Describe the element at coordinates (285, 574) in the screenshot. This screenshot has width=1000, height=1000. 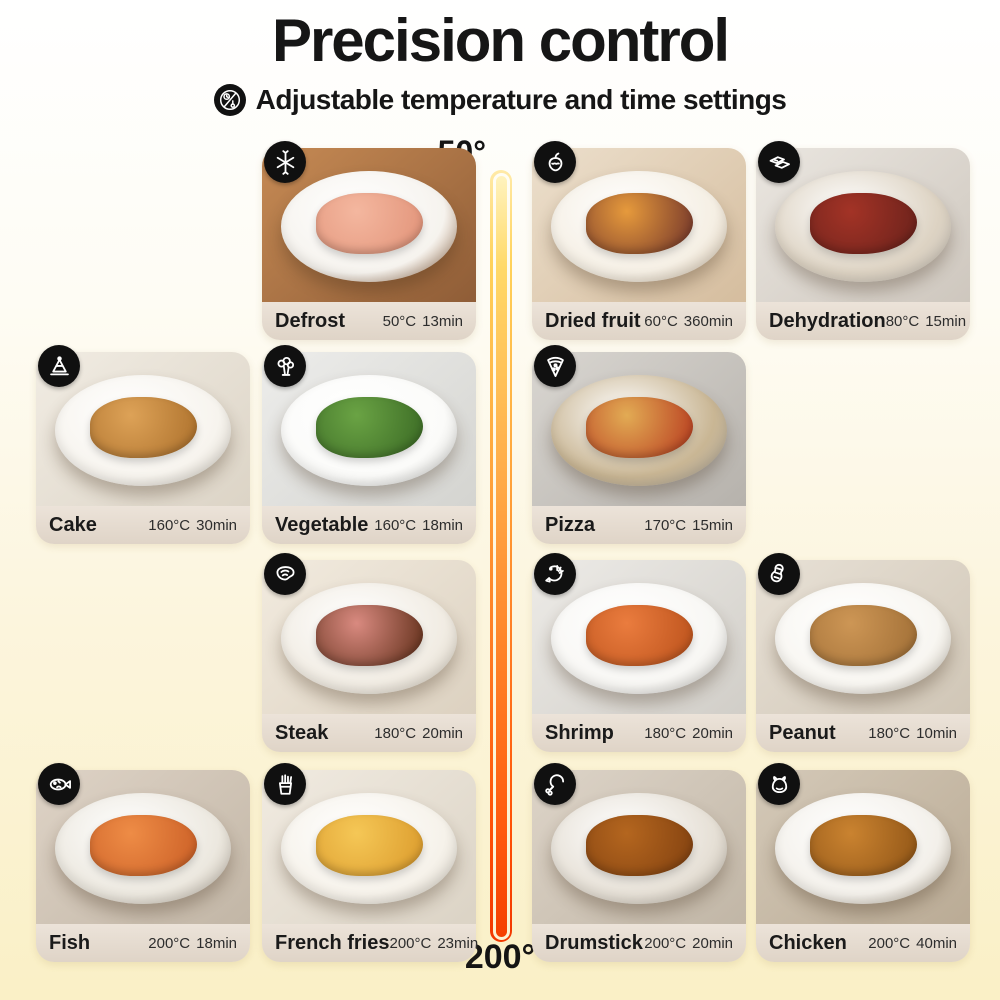
I see `steak-icon` at that location.